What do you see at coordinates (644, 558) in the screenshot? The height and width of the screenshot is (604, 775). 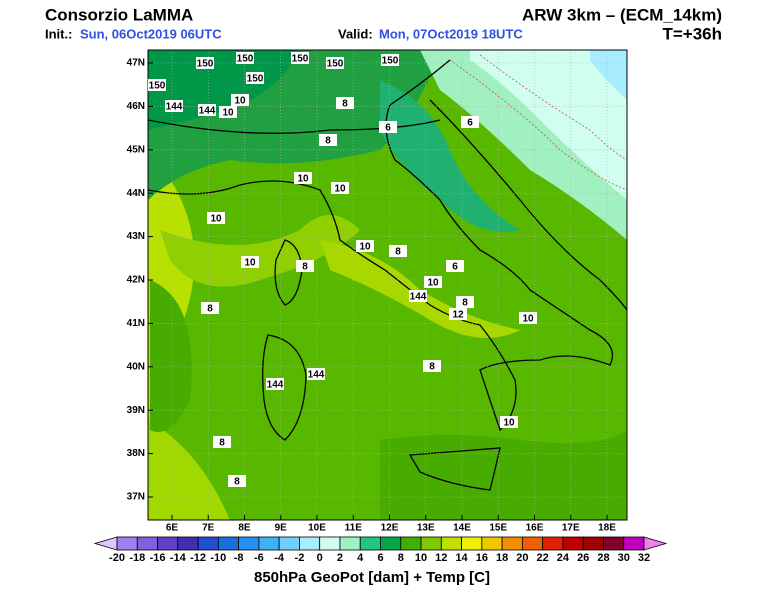 I see `colorbar-tick-label: 32` at bounding box center [644, 558].